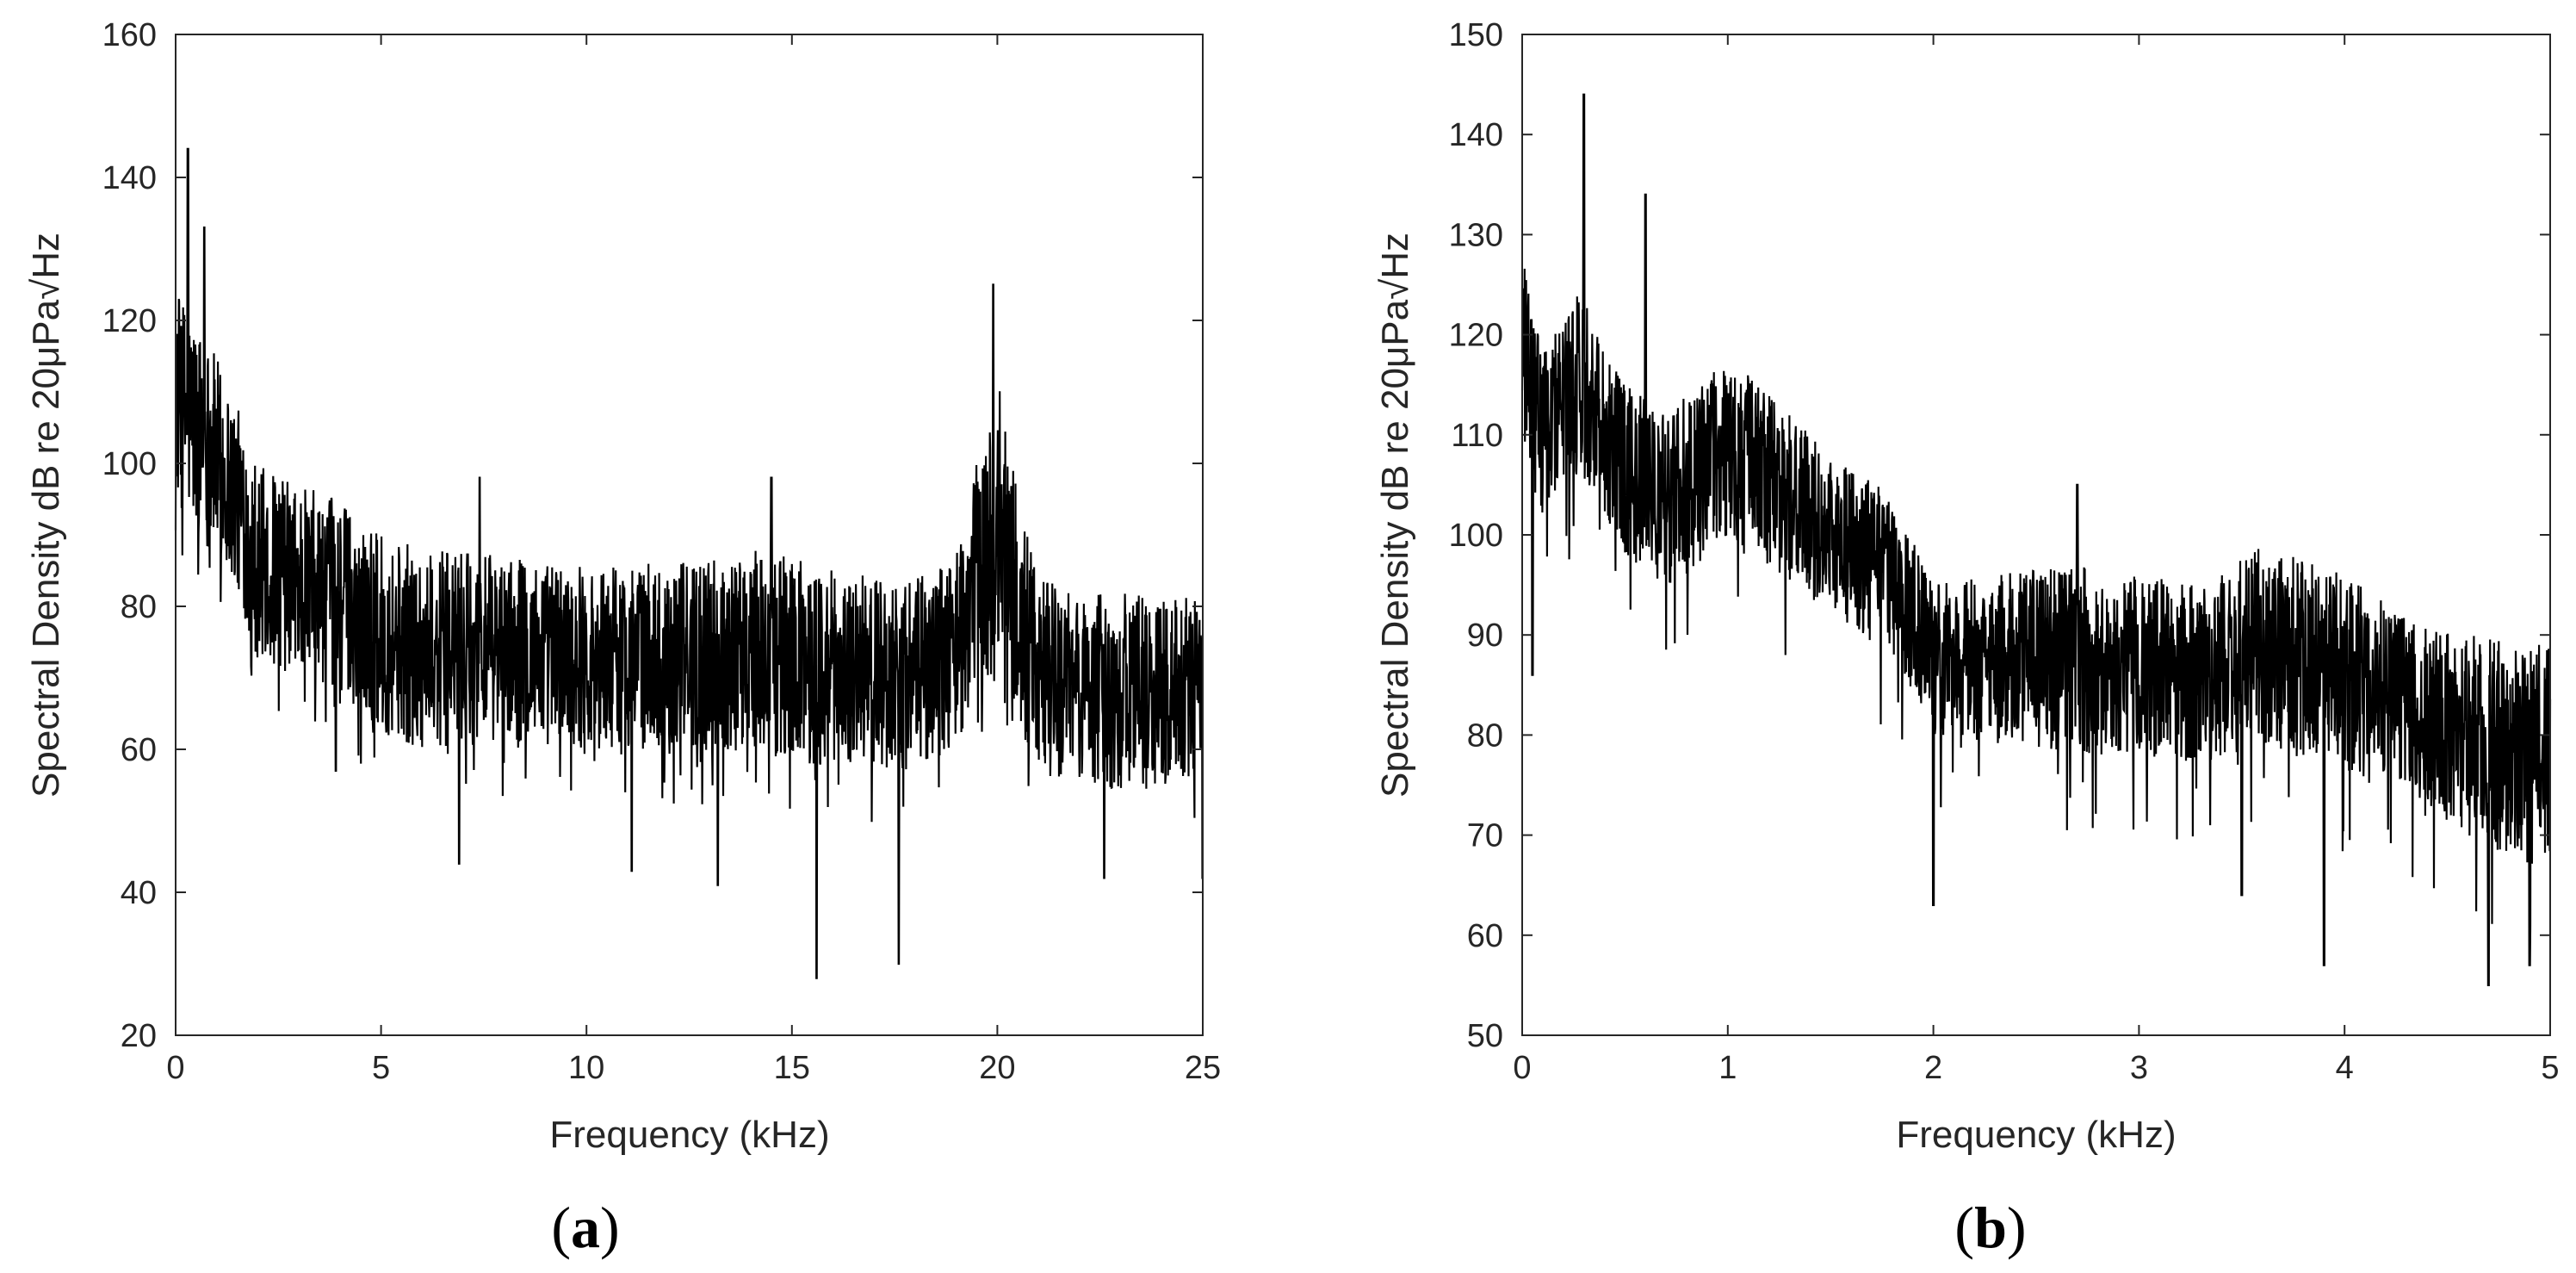 The image size is (2576, 1273). Describe the element at coordinates (792, 1068) in the screenshot. I see `x-tick-label: 15` at that location.